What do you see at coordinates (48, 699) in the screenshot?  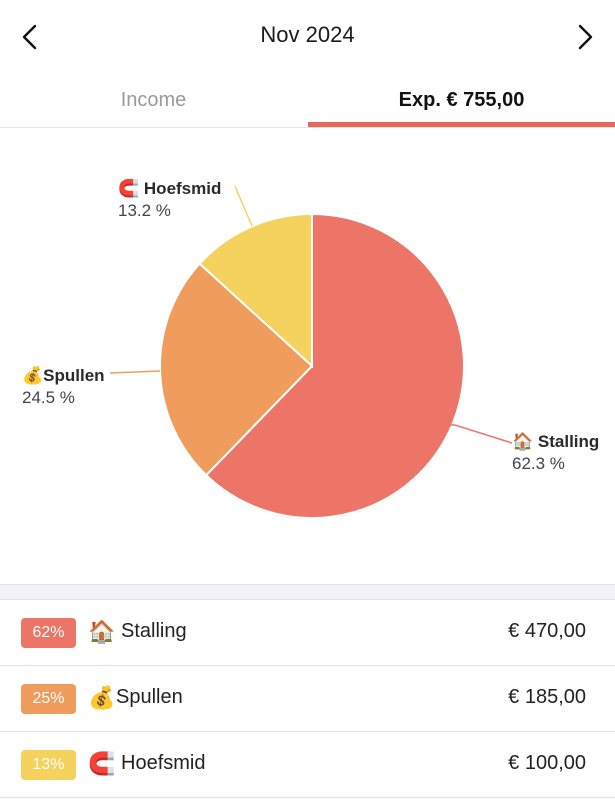 I see `percent-badge: 25%` at bounding box center [48, 699].